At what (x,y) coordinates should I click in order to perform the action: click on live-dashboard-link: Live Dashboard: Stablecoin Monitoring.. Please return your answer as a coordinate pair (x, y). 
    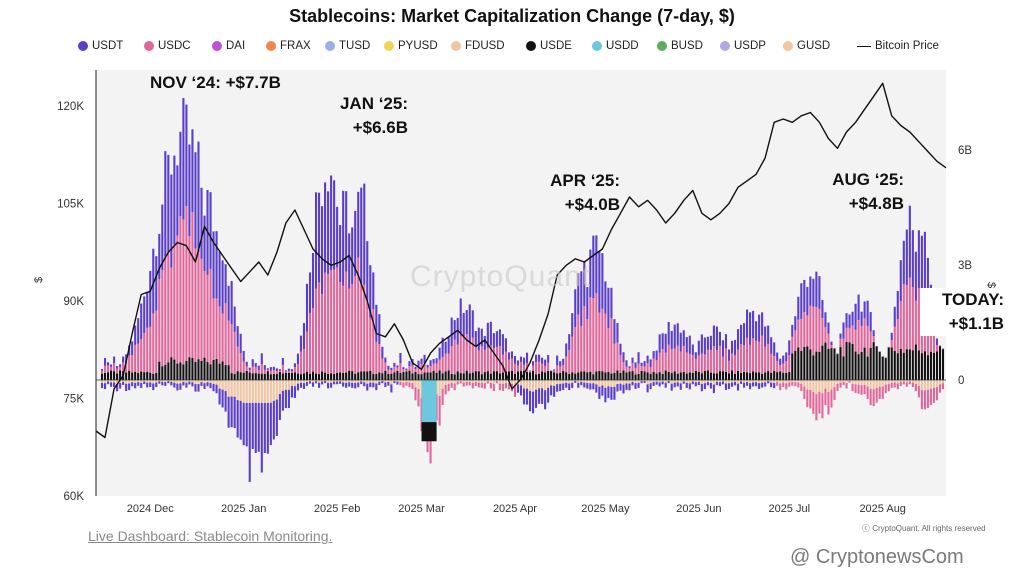
    Looking at the image, I should click on (210, 536).